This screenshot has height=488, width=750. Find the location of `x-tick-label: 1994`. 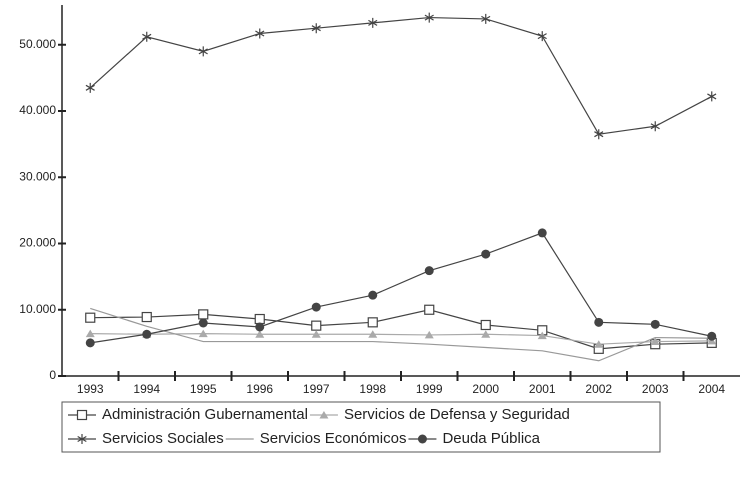

x-tick-label: 1994 is located at coordinates (146, 389).